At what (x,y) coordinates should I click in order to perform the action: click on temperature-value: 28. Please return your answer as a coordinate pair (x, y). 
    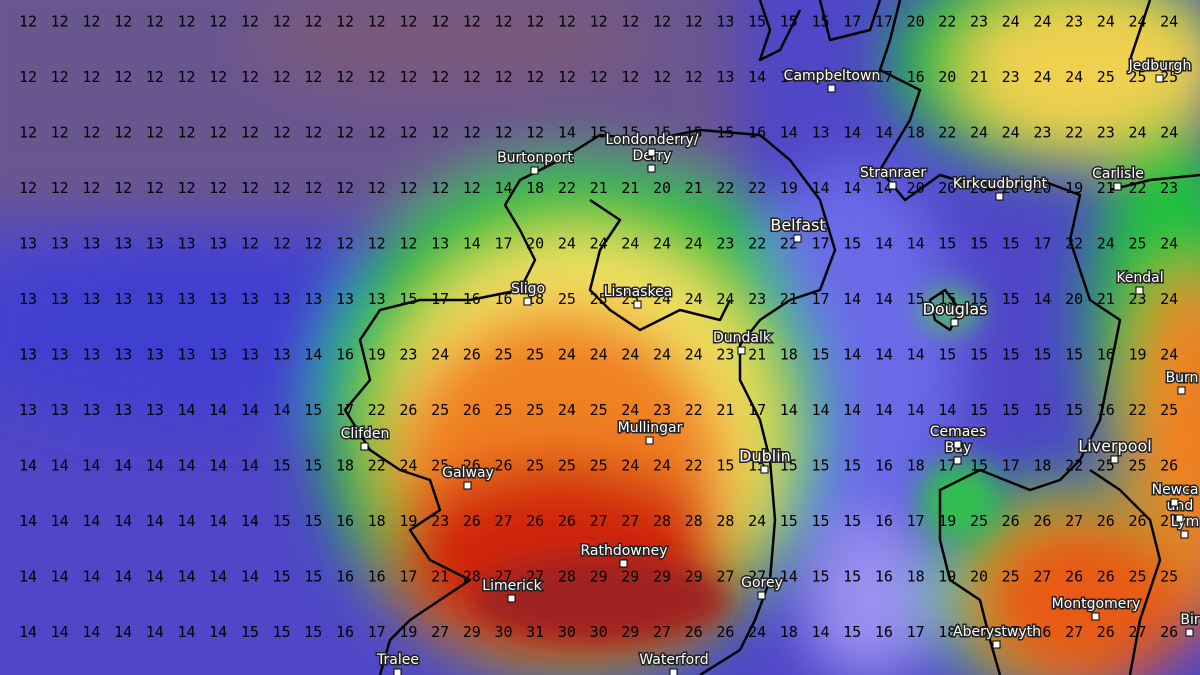
    Looking at the image, I should click on (472, 577).